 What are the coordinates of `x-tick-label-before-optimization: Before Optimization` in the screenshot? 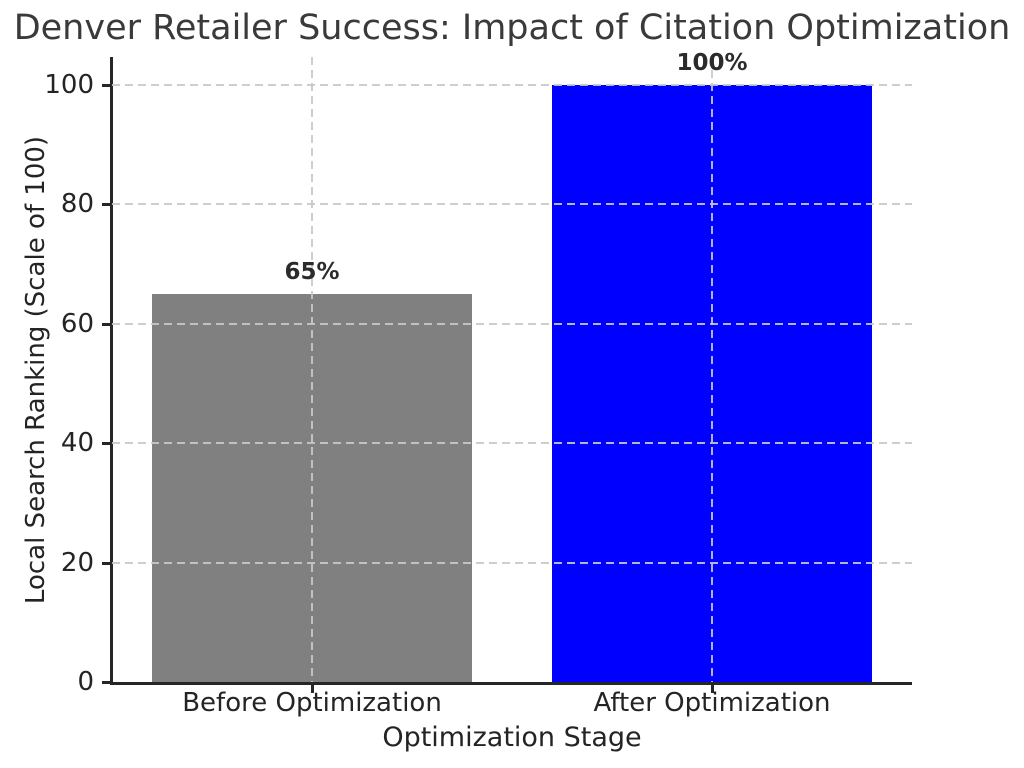 It's located at (312, 703).